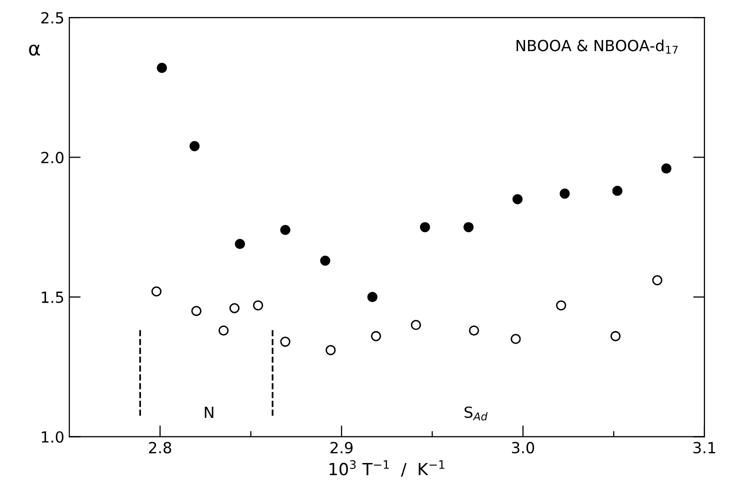  Describe the element at coordinates (53, 298) in the screenshot. I see `y-tick-label: 1.5` at that location.